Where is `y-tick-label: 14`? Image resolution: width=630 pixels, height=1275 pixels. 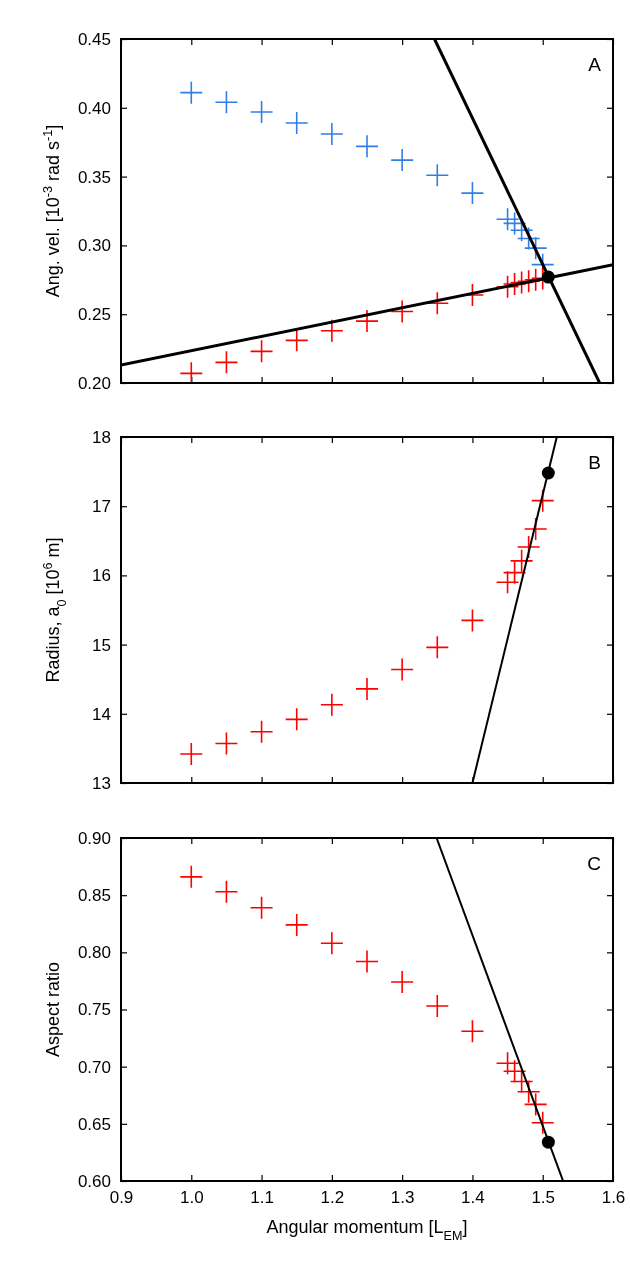
y-tick-label: 14 is located at coordinates (101, 714).